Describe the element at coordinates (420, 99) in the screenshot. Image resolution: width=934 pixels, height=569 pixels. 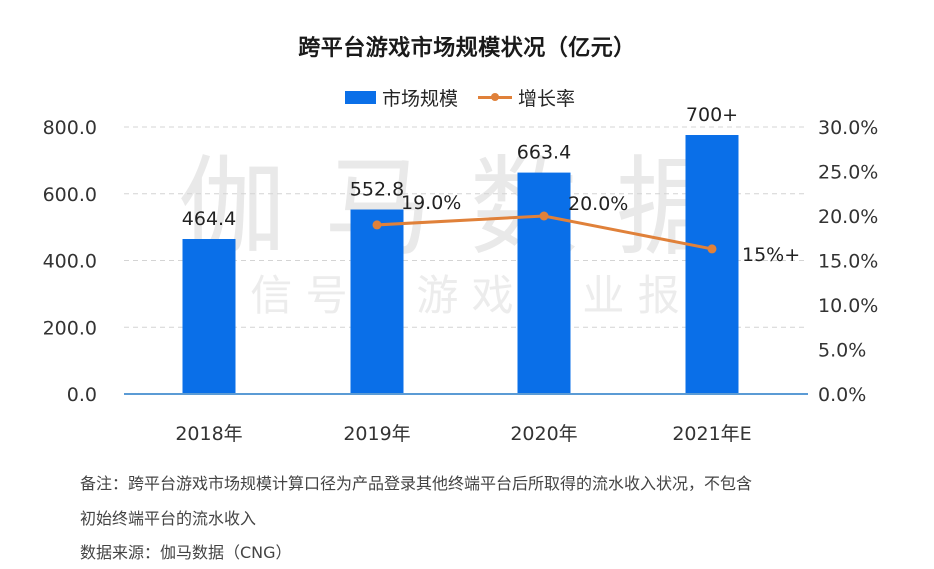
I see `bar-legend-label: 市场规模` at that location.